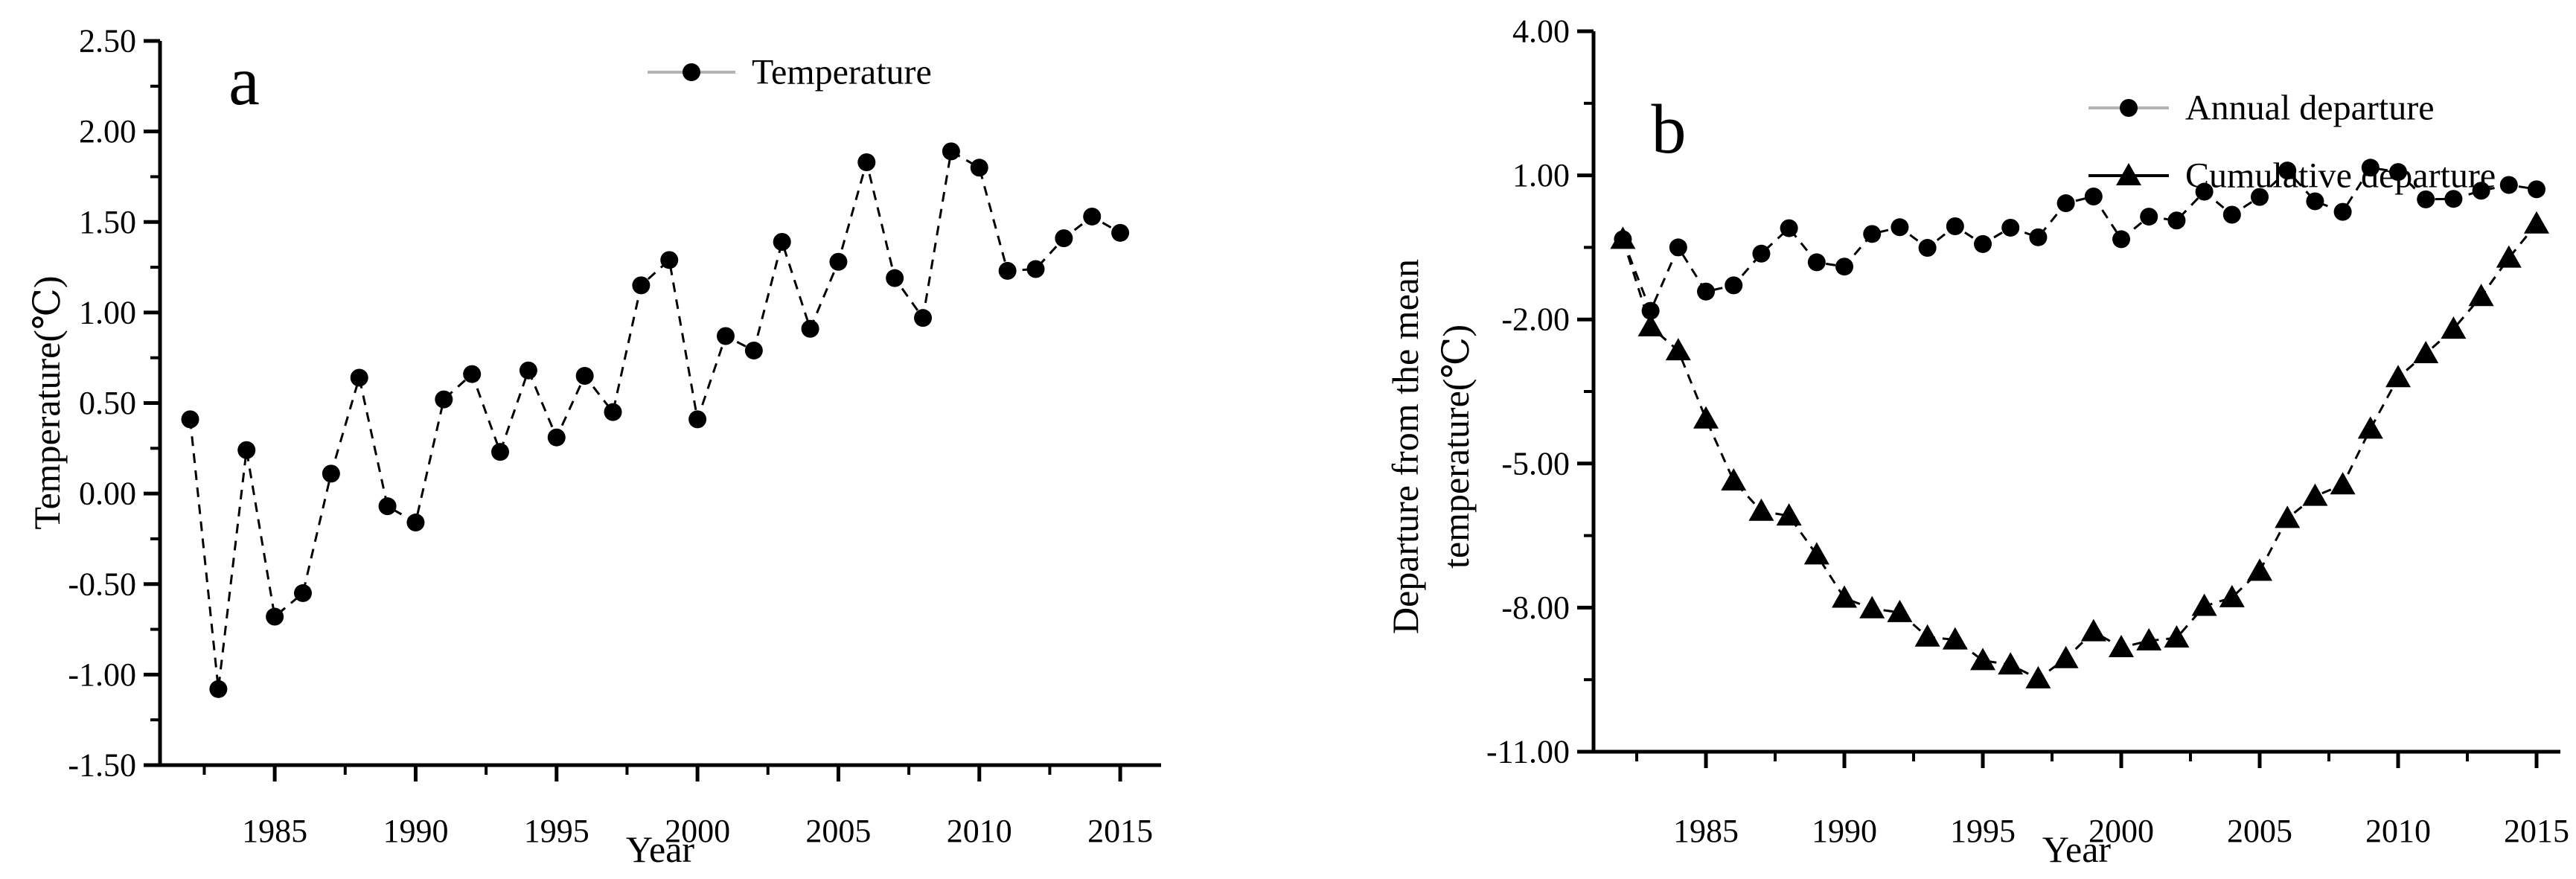 This screenshot has height=879, width=2576. What do you see at coordinates (556, 437) in the screenshot?
I see `data-point-circle-1995` at bounding box center [556, 437].